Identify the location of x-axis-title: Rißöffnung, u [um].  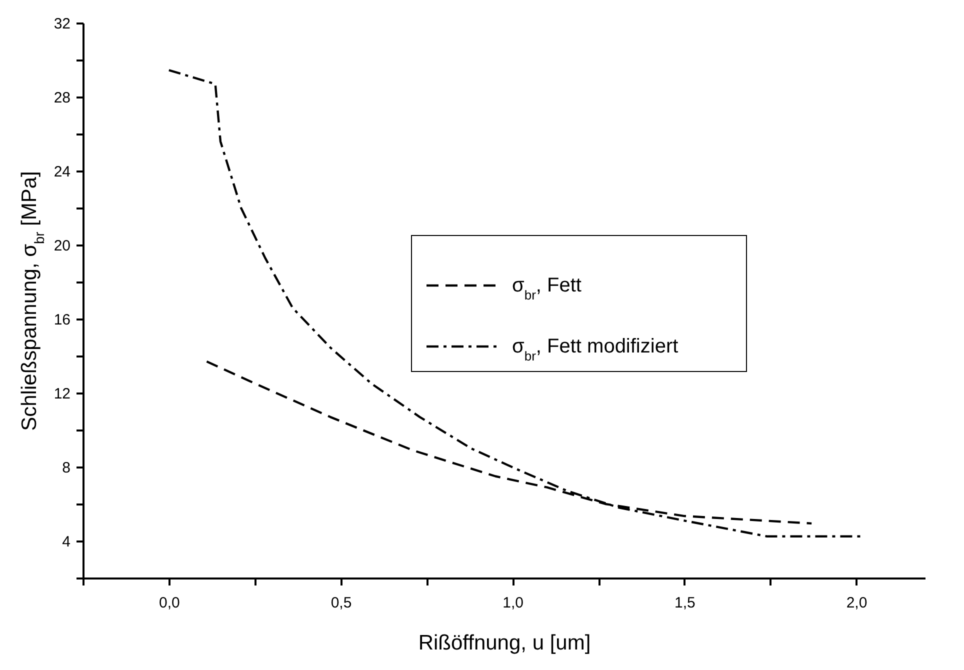
(504, 643).